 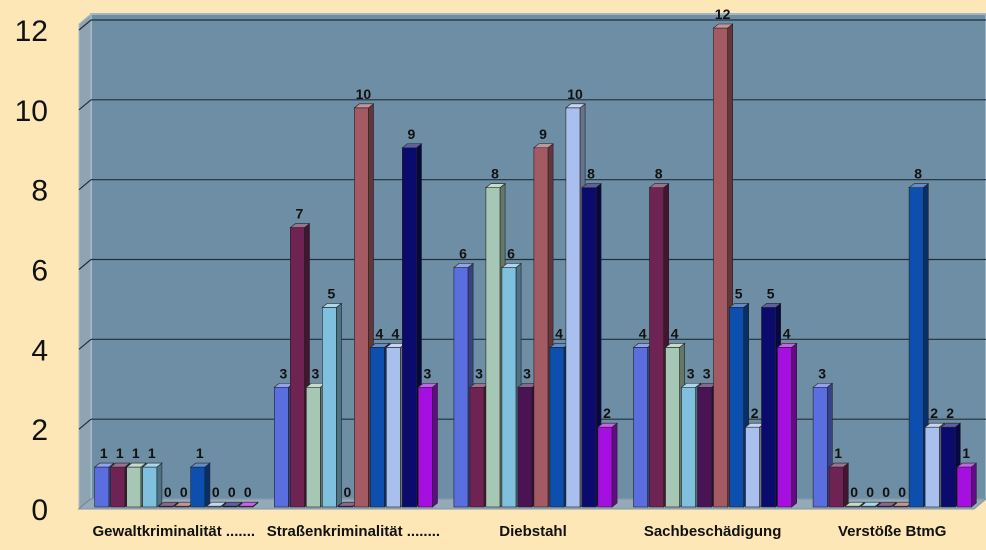 I want to click on y-tick-label: 0, so click(x=39, y=510).